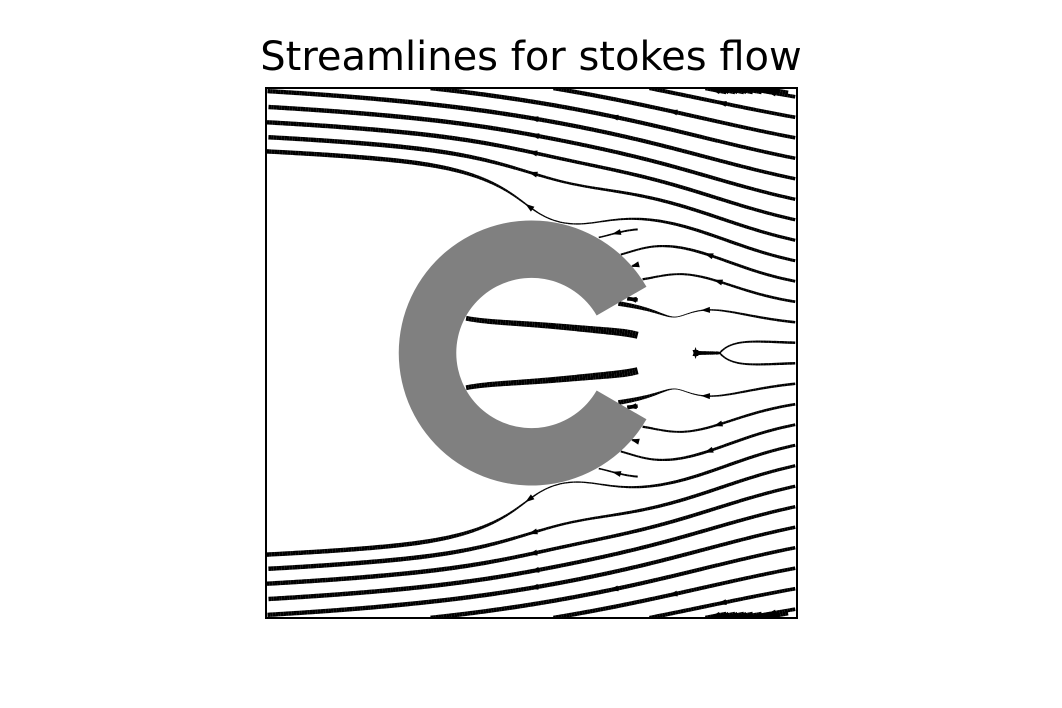  Describe the element at coordinates (715, 614) in the screenshot. I see `streamline-arrowhead` at that location.